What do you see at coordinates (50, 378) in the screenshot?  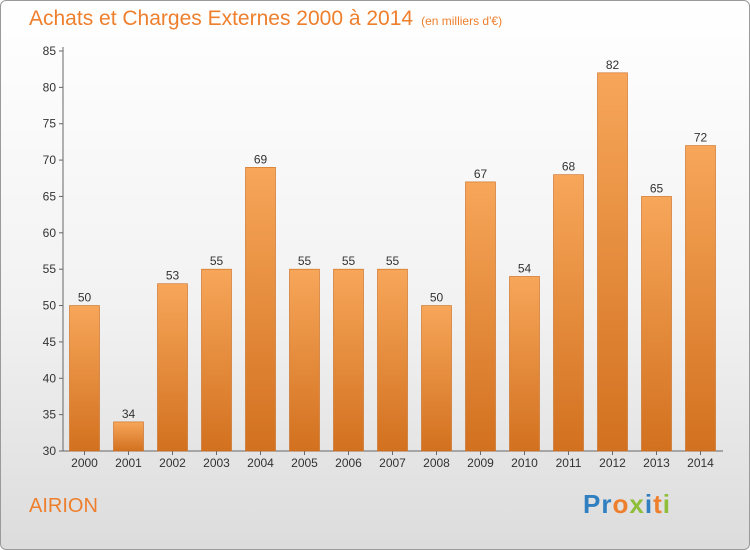 I see `y-tick-label: 40` at bounding box center [50, 378].